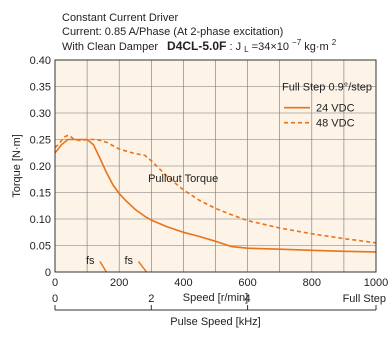 This screenshot has height=349, width=392. Describe the element at coordinates (335, 109) in the screenshot. I see `legend-label: 24 VDC` at that location.